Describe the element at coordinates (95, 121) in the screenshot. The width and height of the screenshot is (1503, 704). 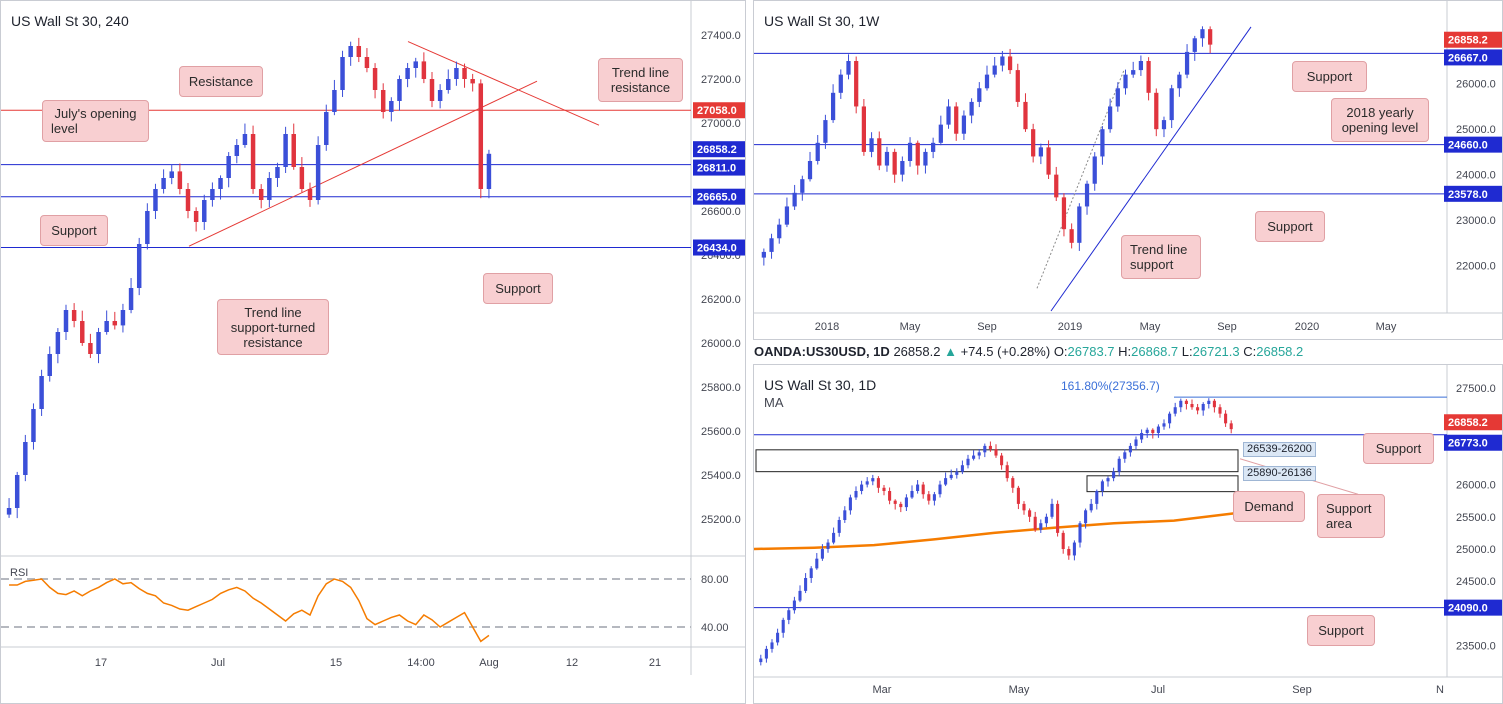
I see `callout-july-opening: July's opening level` at that location.